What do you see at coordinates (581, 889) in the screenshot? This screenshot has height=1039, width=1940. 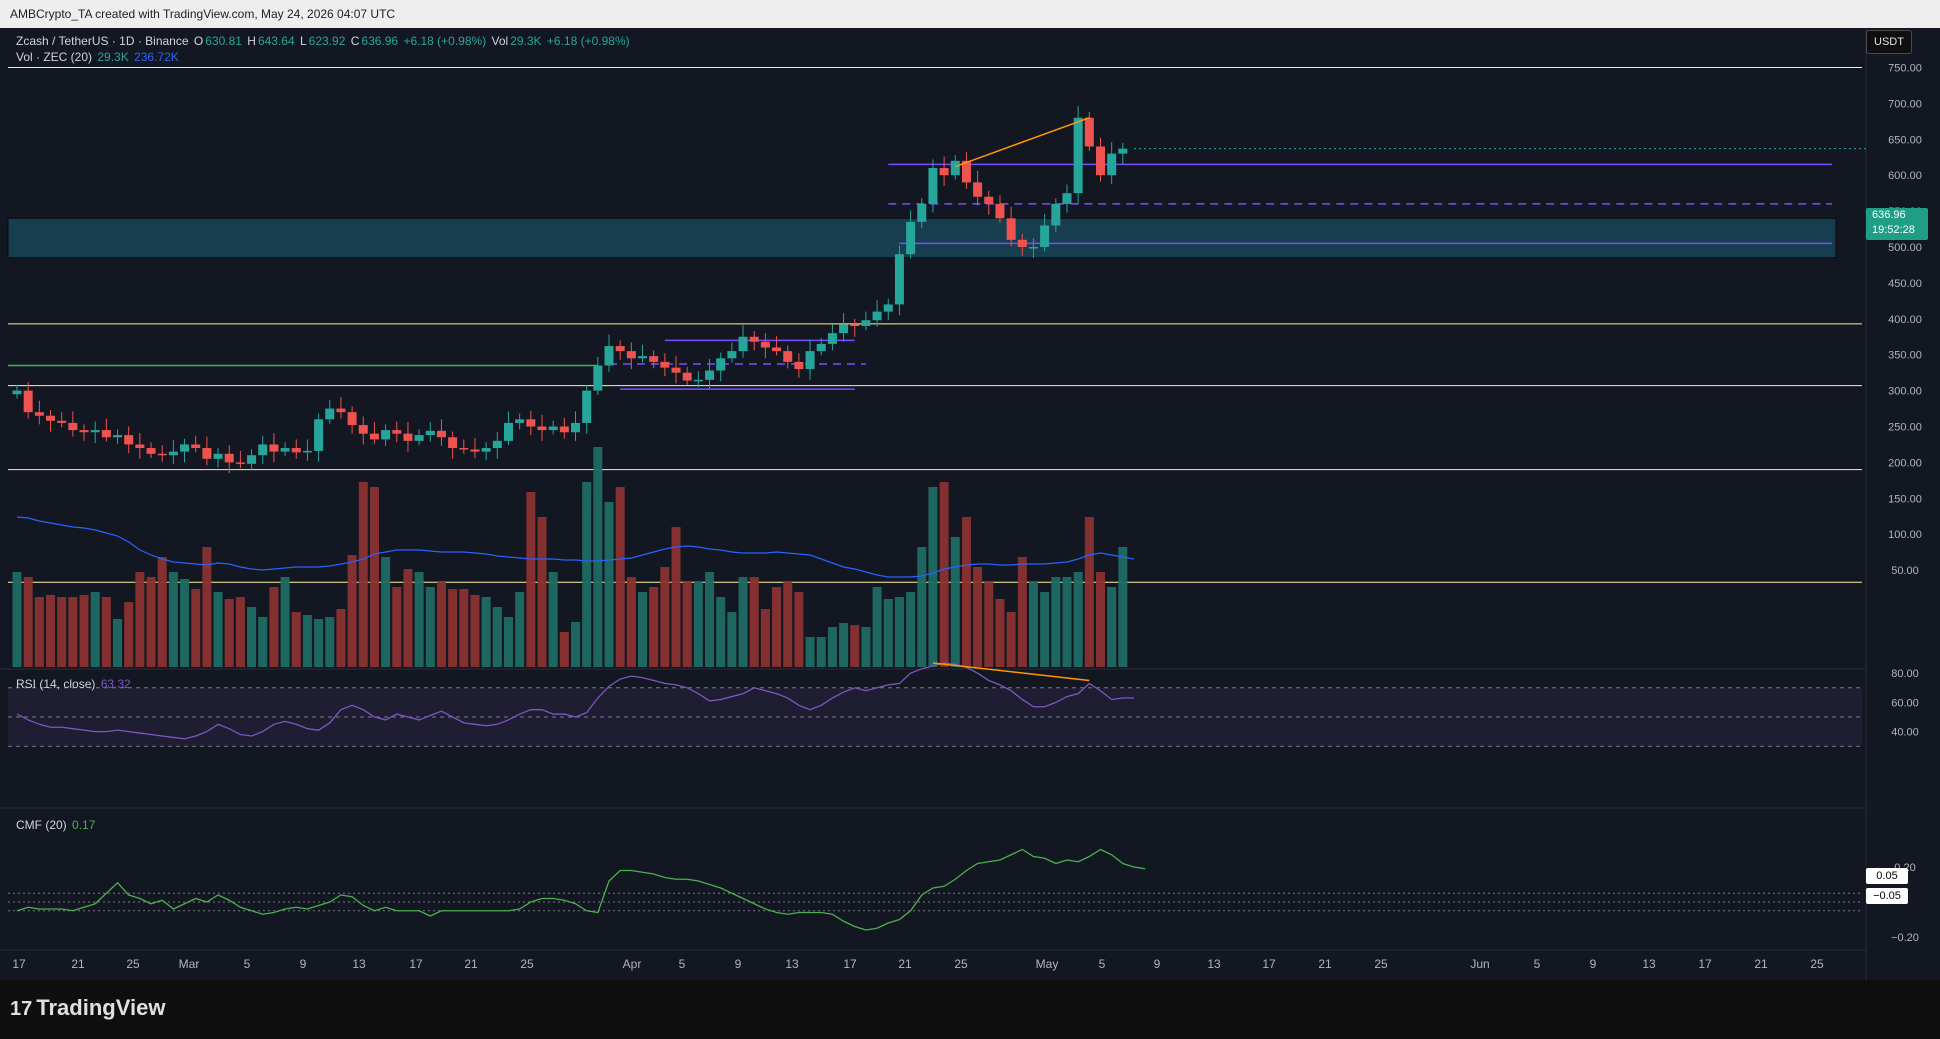 I see `cmf-line` at bounding box center [581, 889].